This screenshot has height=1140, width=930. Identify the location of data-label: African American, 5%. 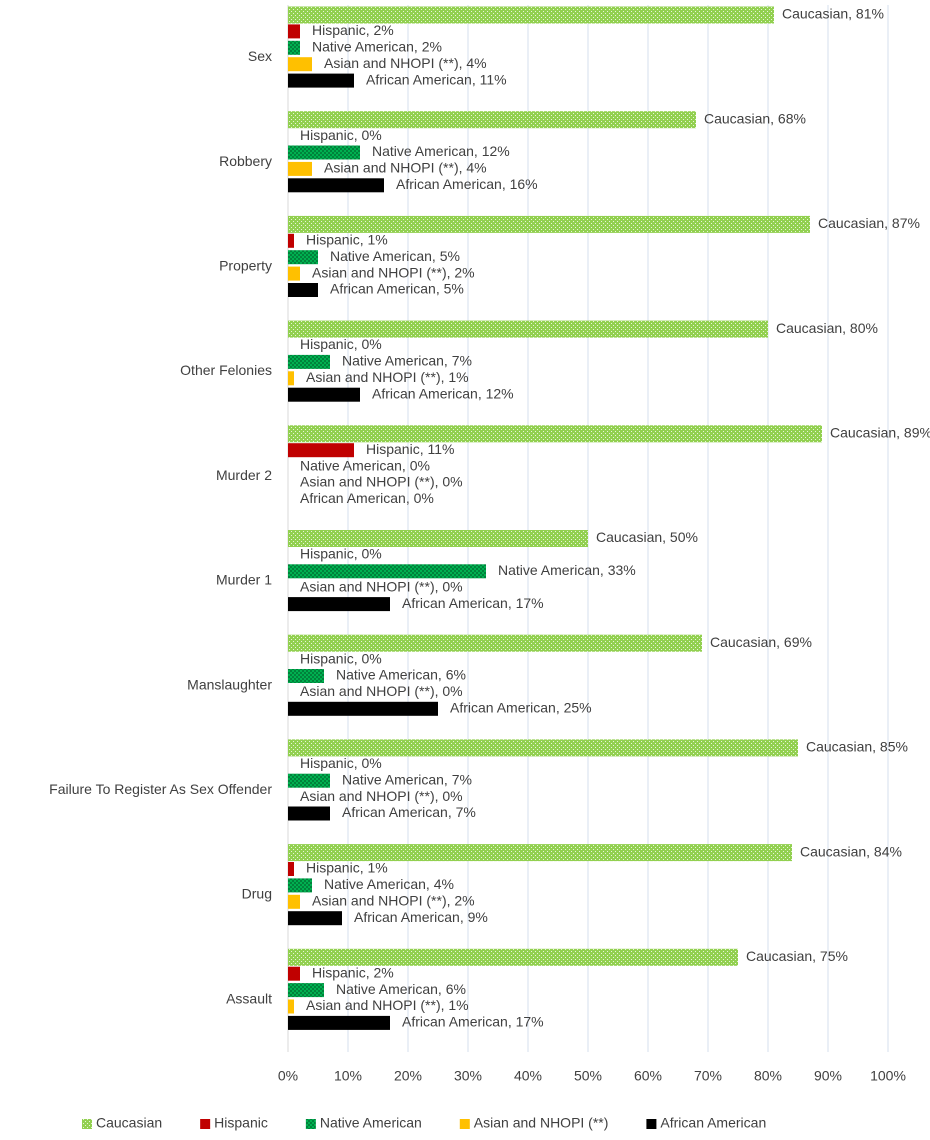
(397, 289).